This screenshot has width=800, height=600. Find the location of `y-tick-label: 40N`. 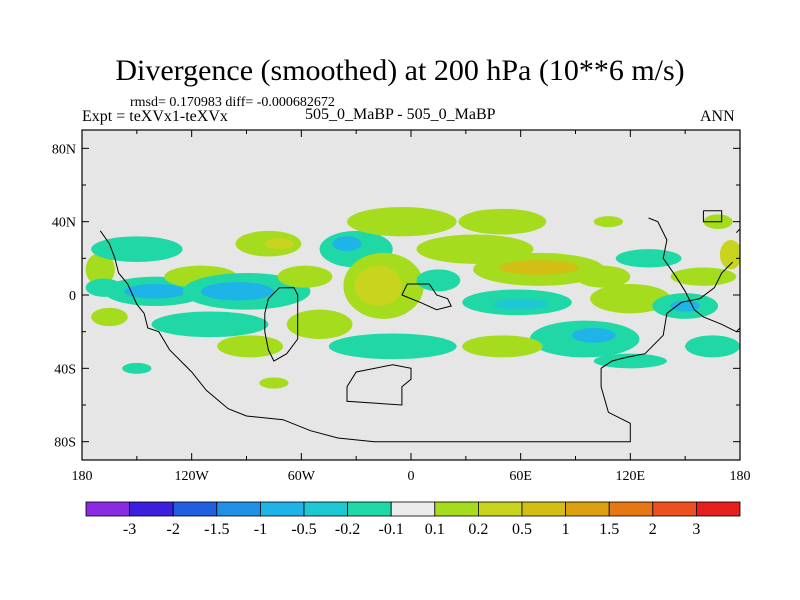

y-tick-label: 40N is located at coordinates (64, 223).